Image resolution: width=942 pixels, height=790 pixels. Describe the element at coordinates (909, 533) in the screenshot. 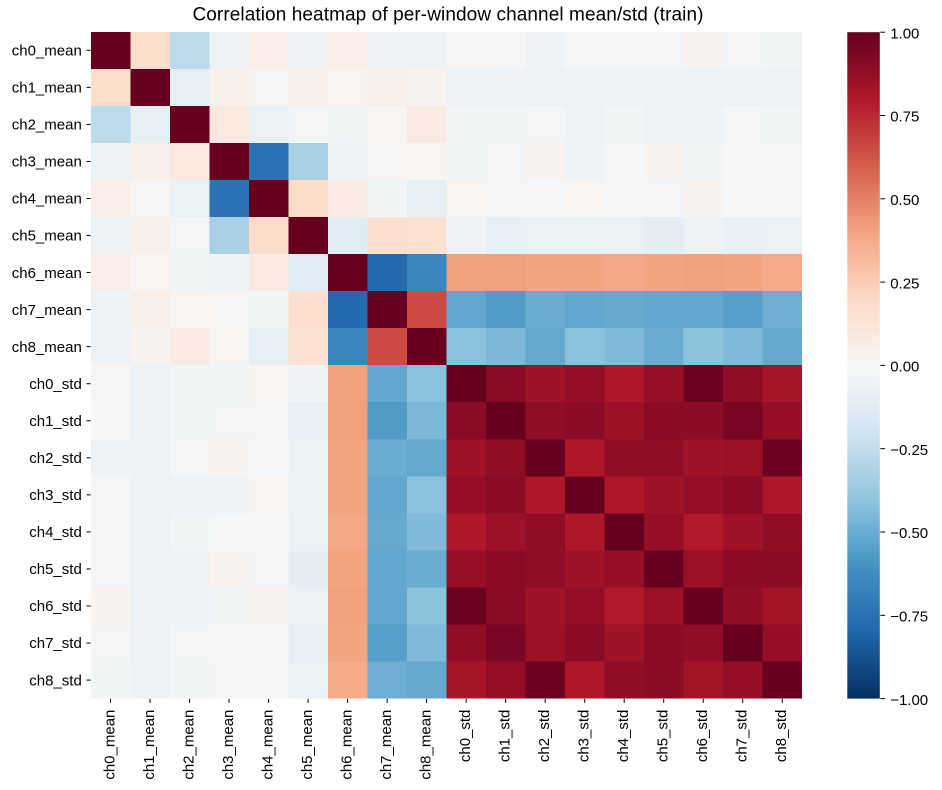

I see `svg-text: −0.50` at that location.